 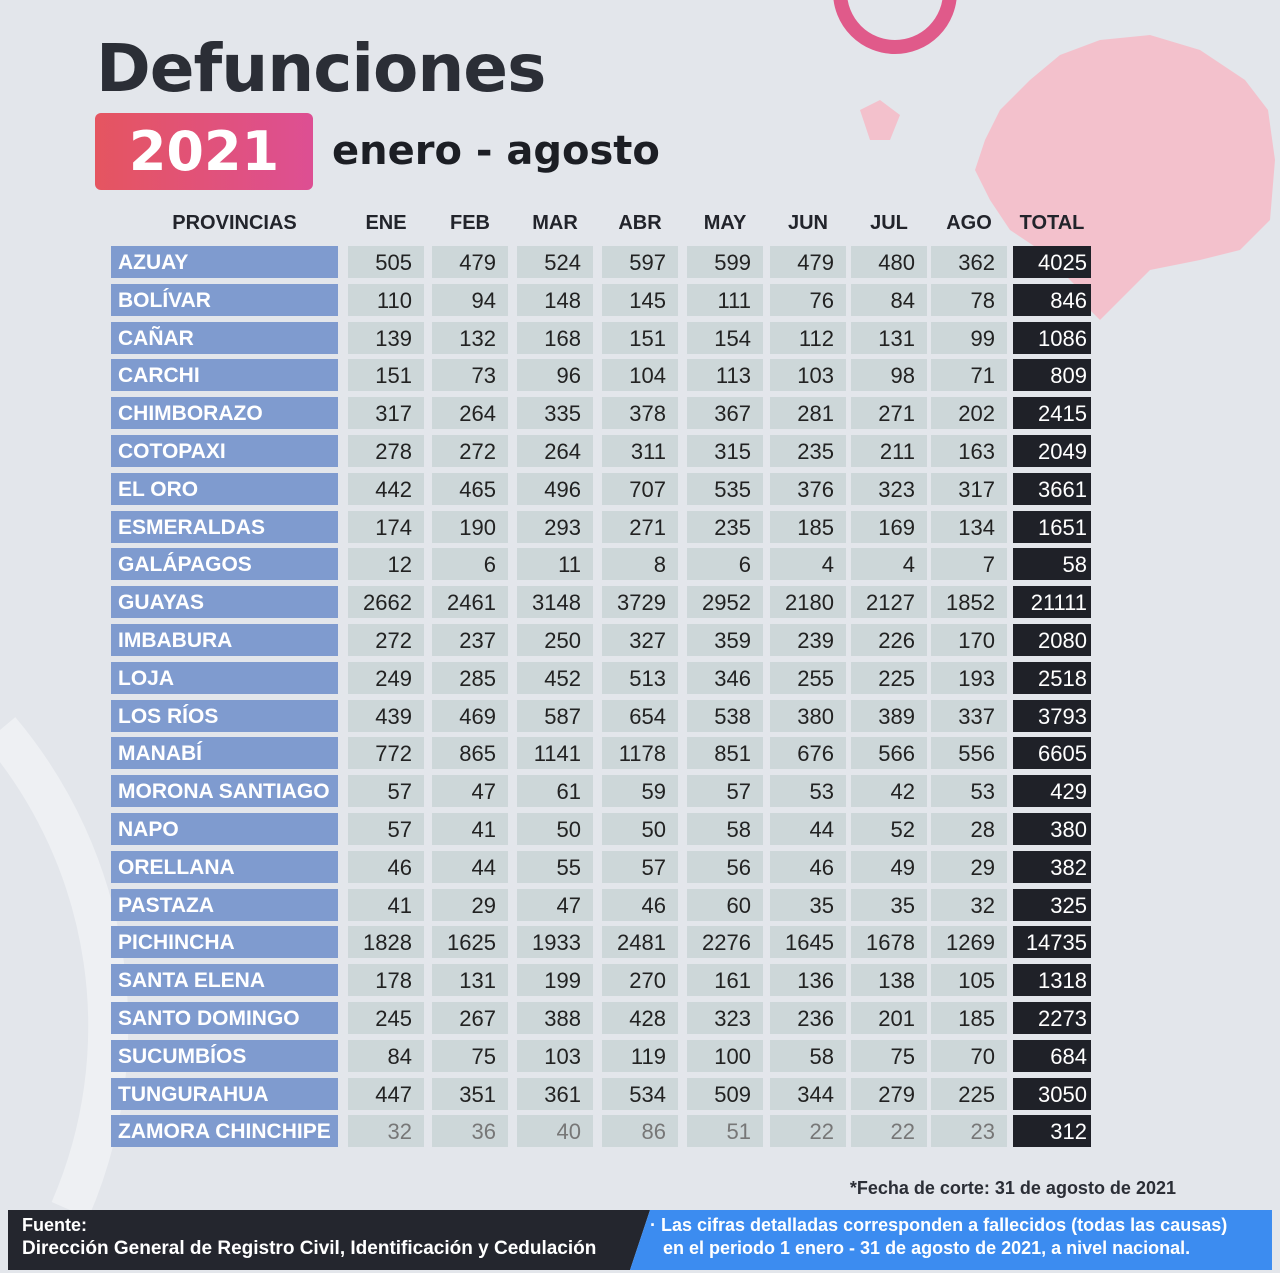 I want to click on value-cell: 865, so click(x=470, y=753).